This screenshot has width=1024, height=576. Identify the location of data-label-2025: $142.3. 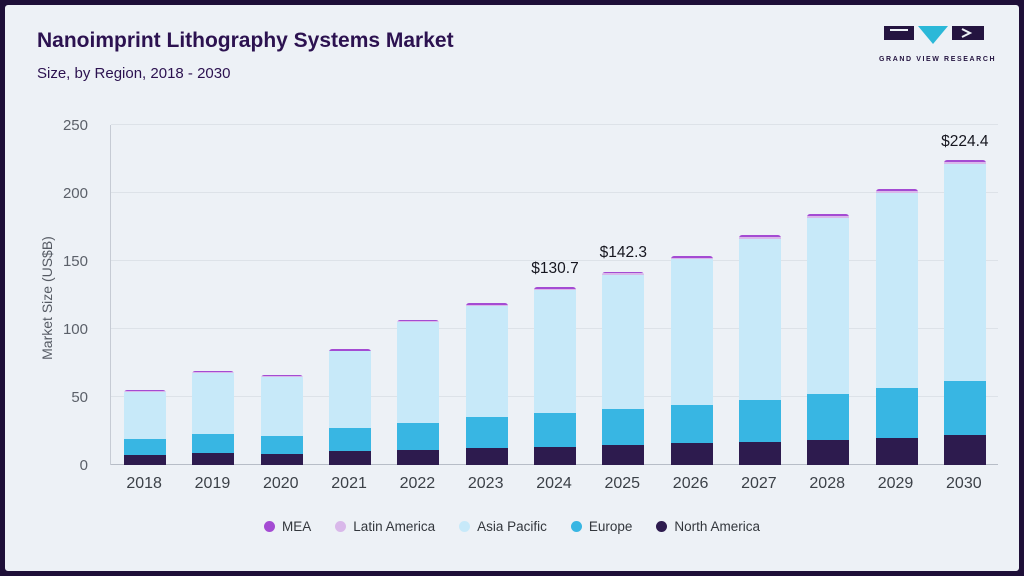
(623, 253).